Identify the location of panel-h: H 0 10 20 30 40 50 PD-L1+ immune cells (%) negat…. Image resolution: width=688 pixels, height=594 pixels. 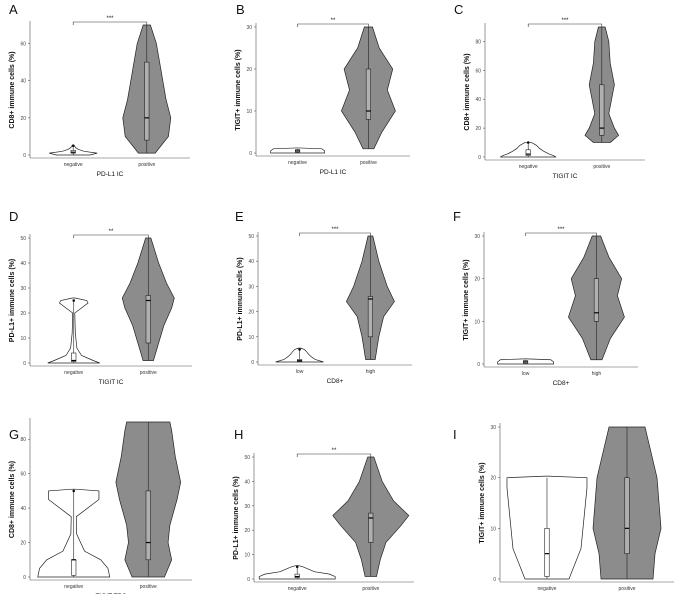
(323, 509).